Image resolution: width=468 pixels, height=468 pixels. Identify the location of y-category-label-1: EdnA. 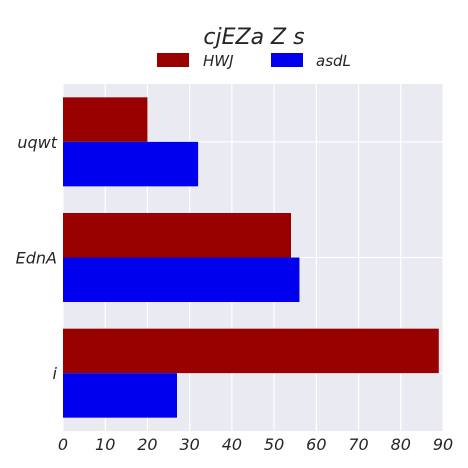
(36, 258).